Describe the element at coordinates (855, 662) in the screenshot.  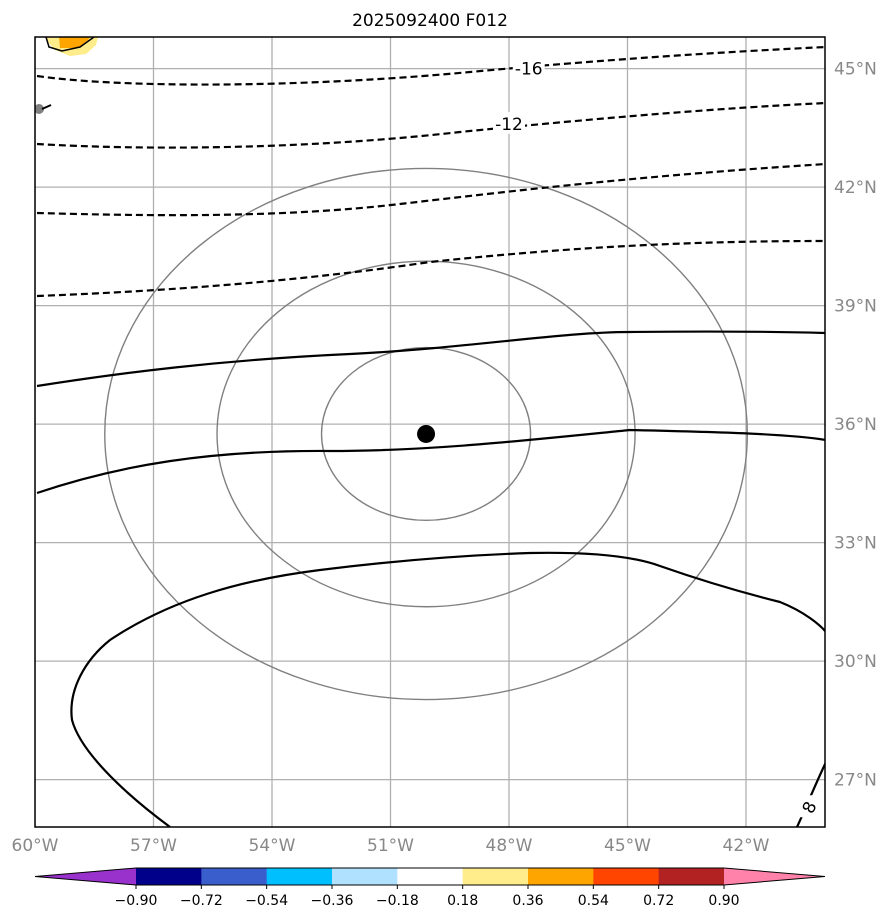
I see `y-tick-label: 30°N` at that location.